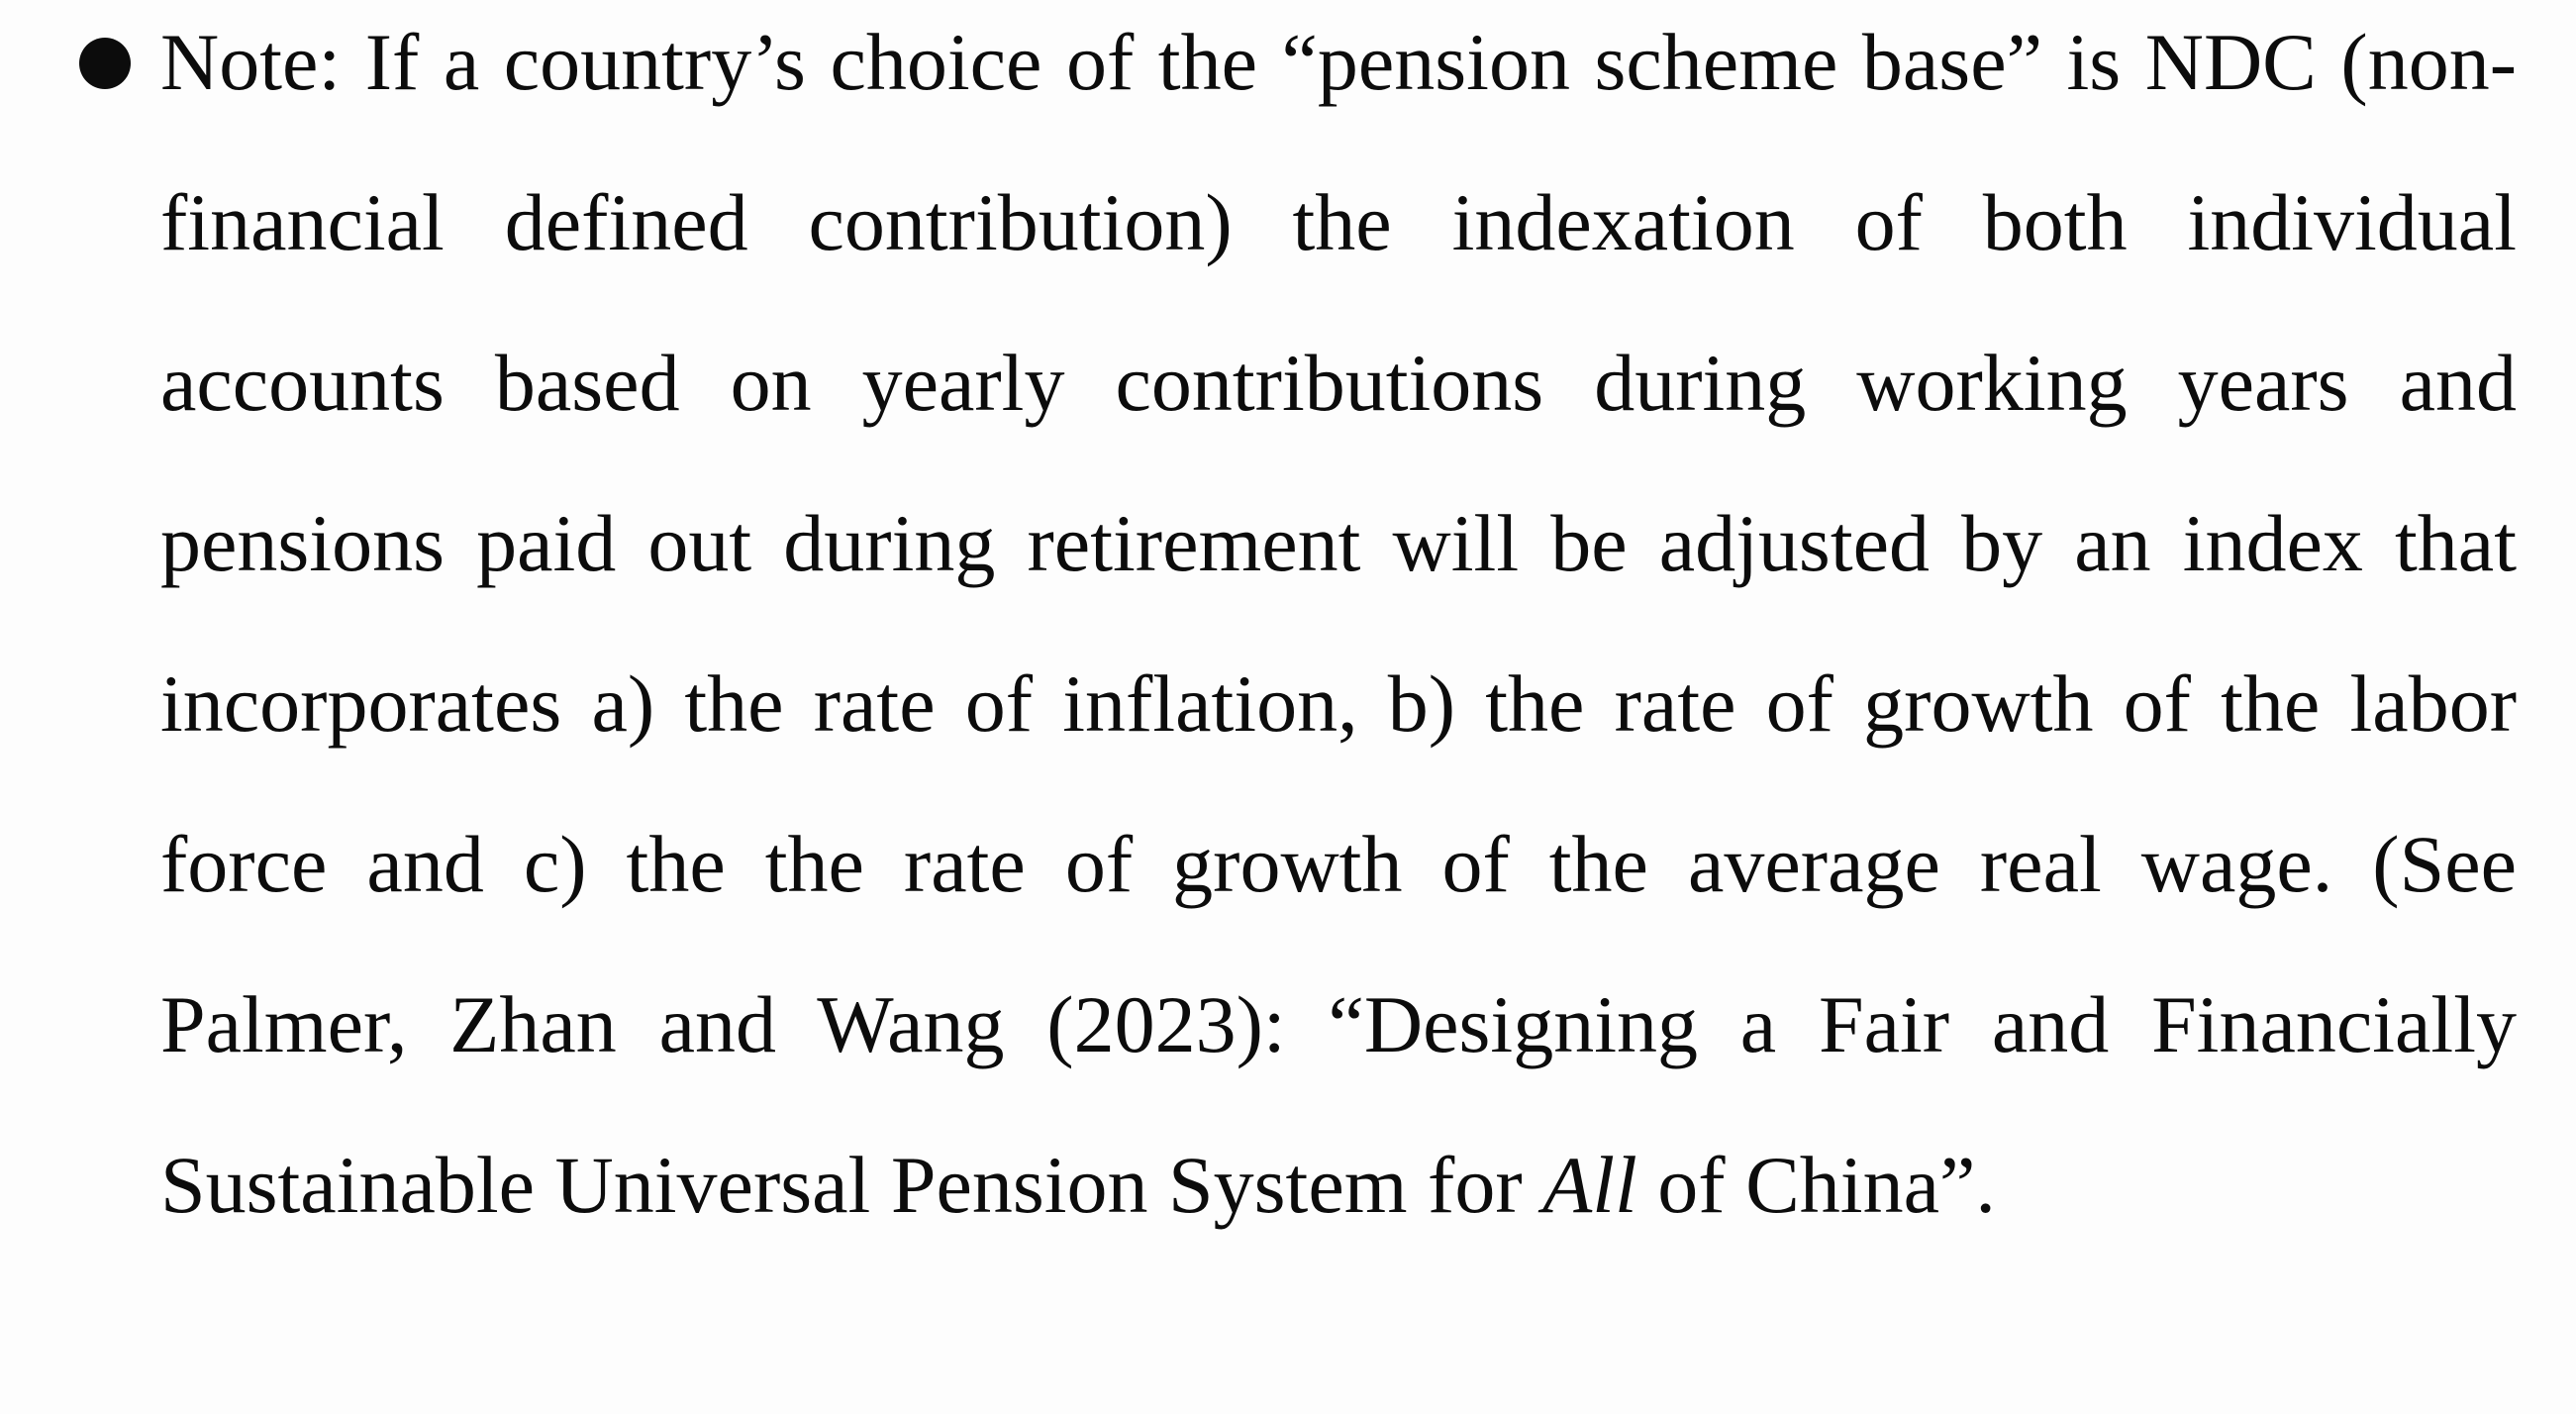 The height and width of the screenshot is (1414, 2576). I want to click on bullet-point-icon, so click(105, 64).